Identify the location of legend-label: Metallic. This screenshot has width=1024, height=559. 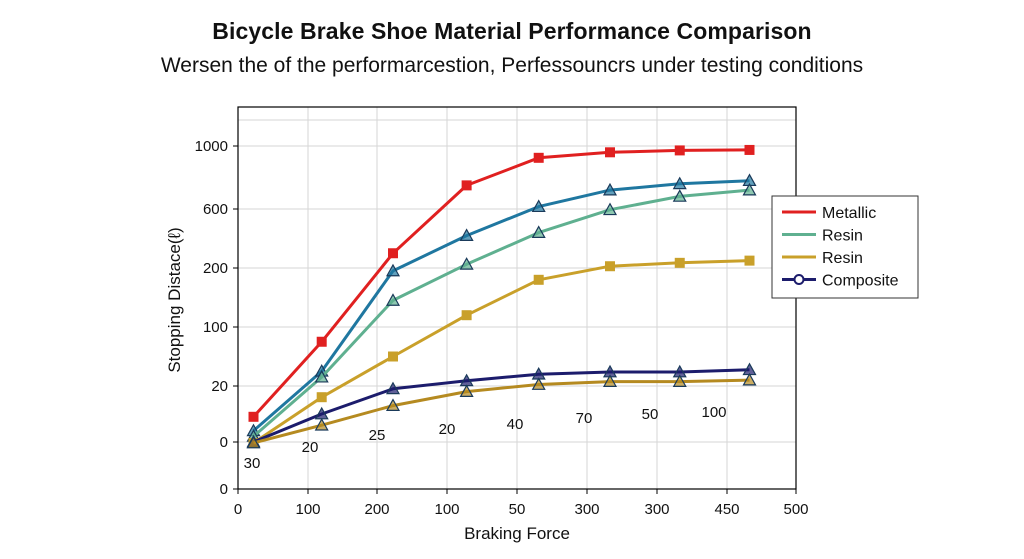
(849, 213).